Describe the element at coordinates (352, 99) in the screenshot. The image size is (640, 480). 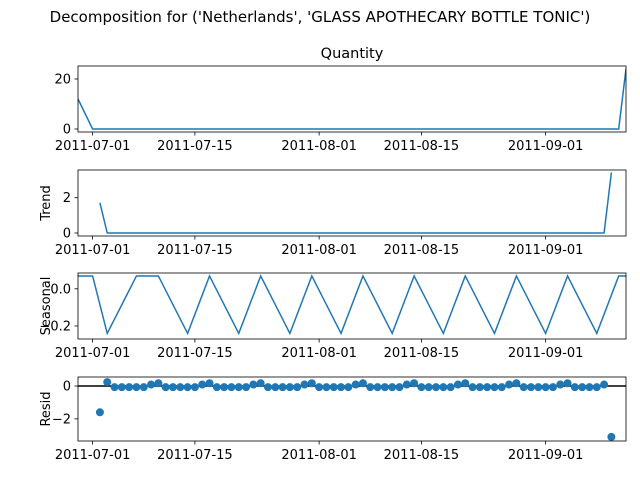
I see `series-line-observed` at that location.